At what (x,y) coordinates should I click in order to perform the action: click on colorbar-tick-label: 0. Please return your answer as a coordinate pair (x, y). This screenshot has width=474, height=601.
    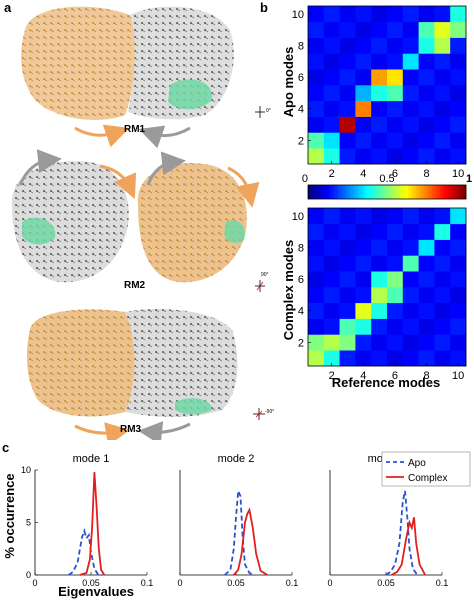
    Looking at the image, I should click on (305, 179).